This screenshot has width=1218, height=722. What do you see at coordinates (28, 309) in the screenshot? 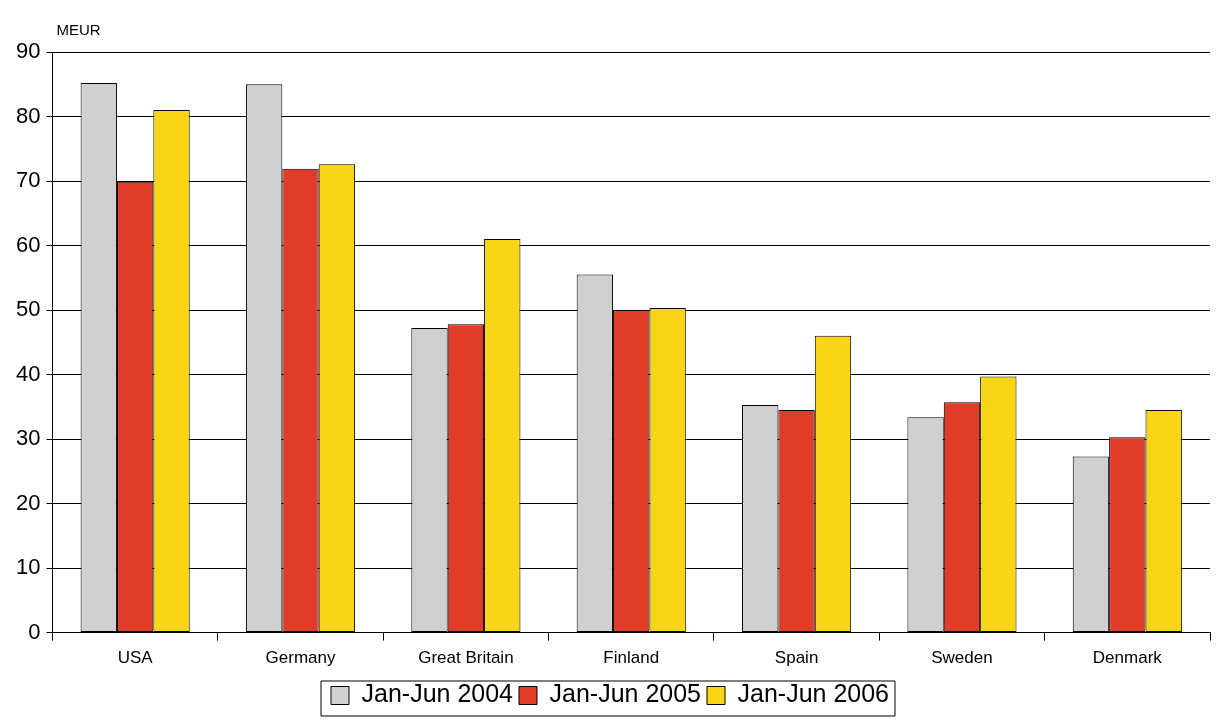
I see `y-tick-label: 50` at bounding box center [28, 309].